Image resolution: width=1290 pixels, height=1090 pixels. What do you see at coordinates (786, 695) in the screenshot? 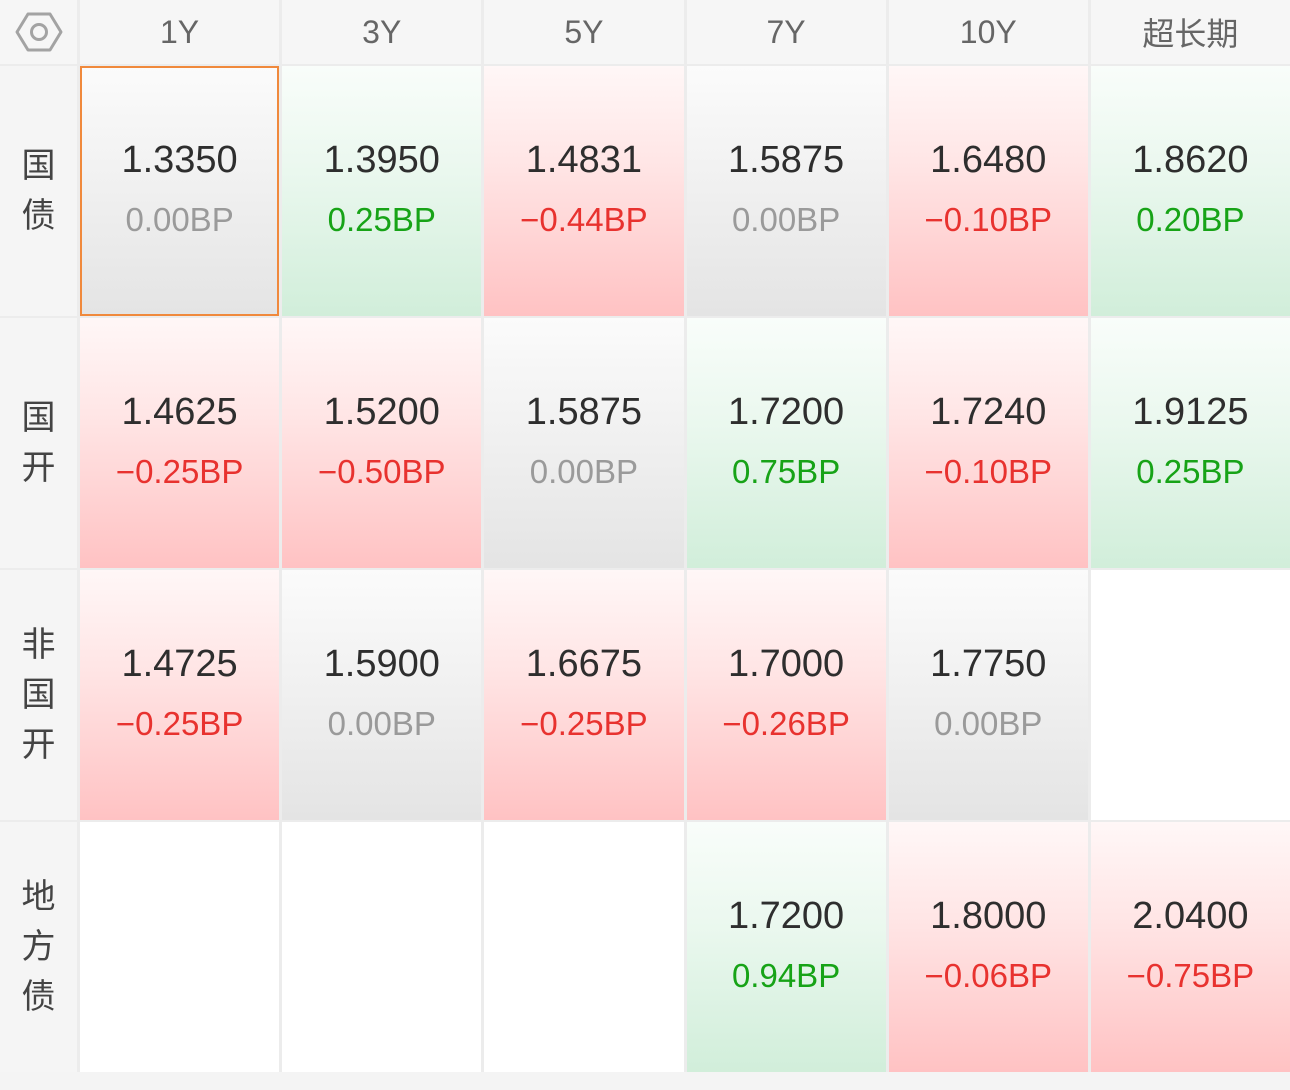
I see `cell-non-cdb-7y: 1.7000 −0.26BP` at bounding box center [786, 695].